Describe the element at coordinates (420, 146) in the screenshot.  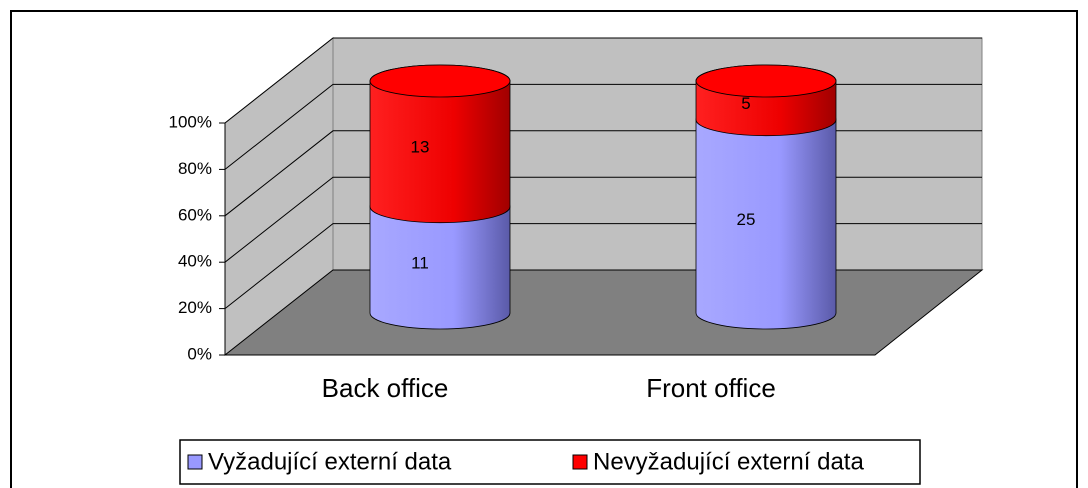
I see `data-label: 13` at that location.